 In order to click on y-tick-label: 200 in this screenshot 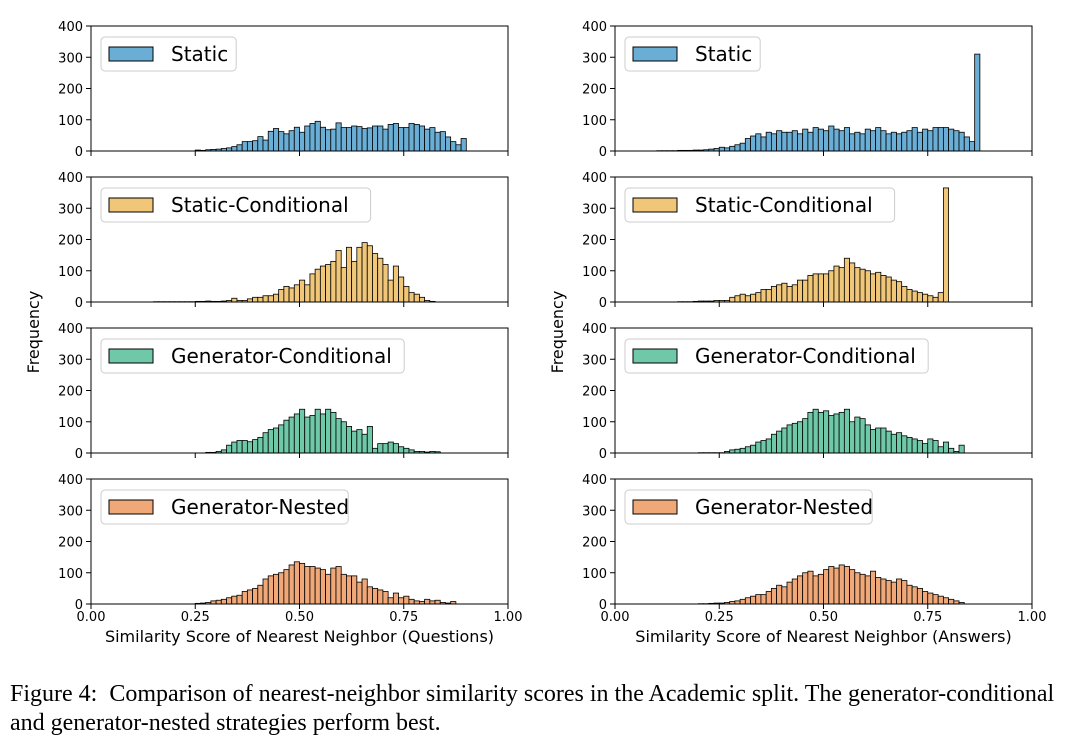, I will do `click(70, 543)`.